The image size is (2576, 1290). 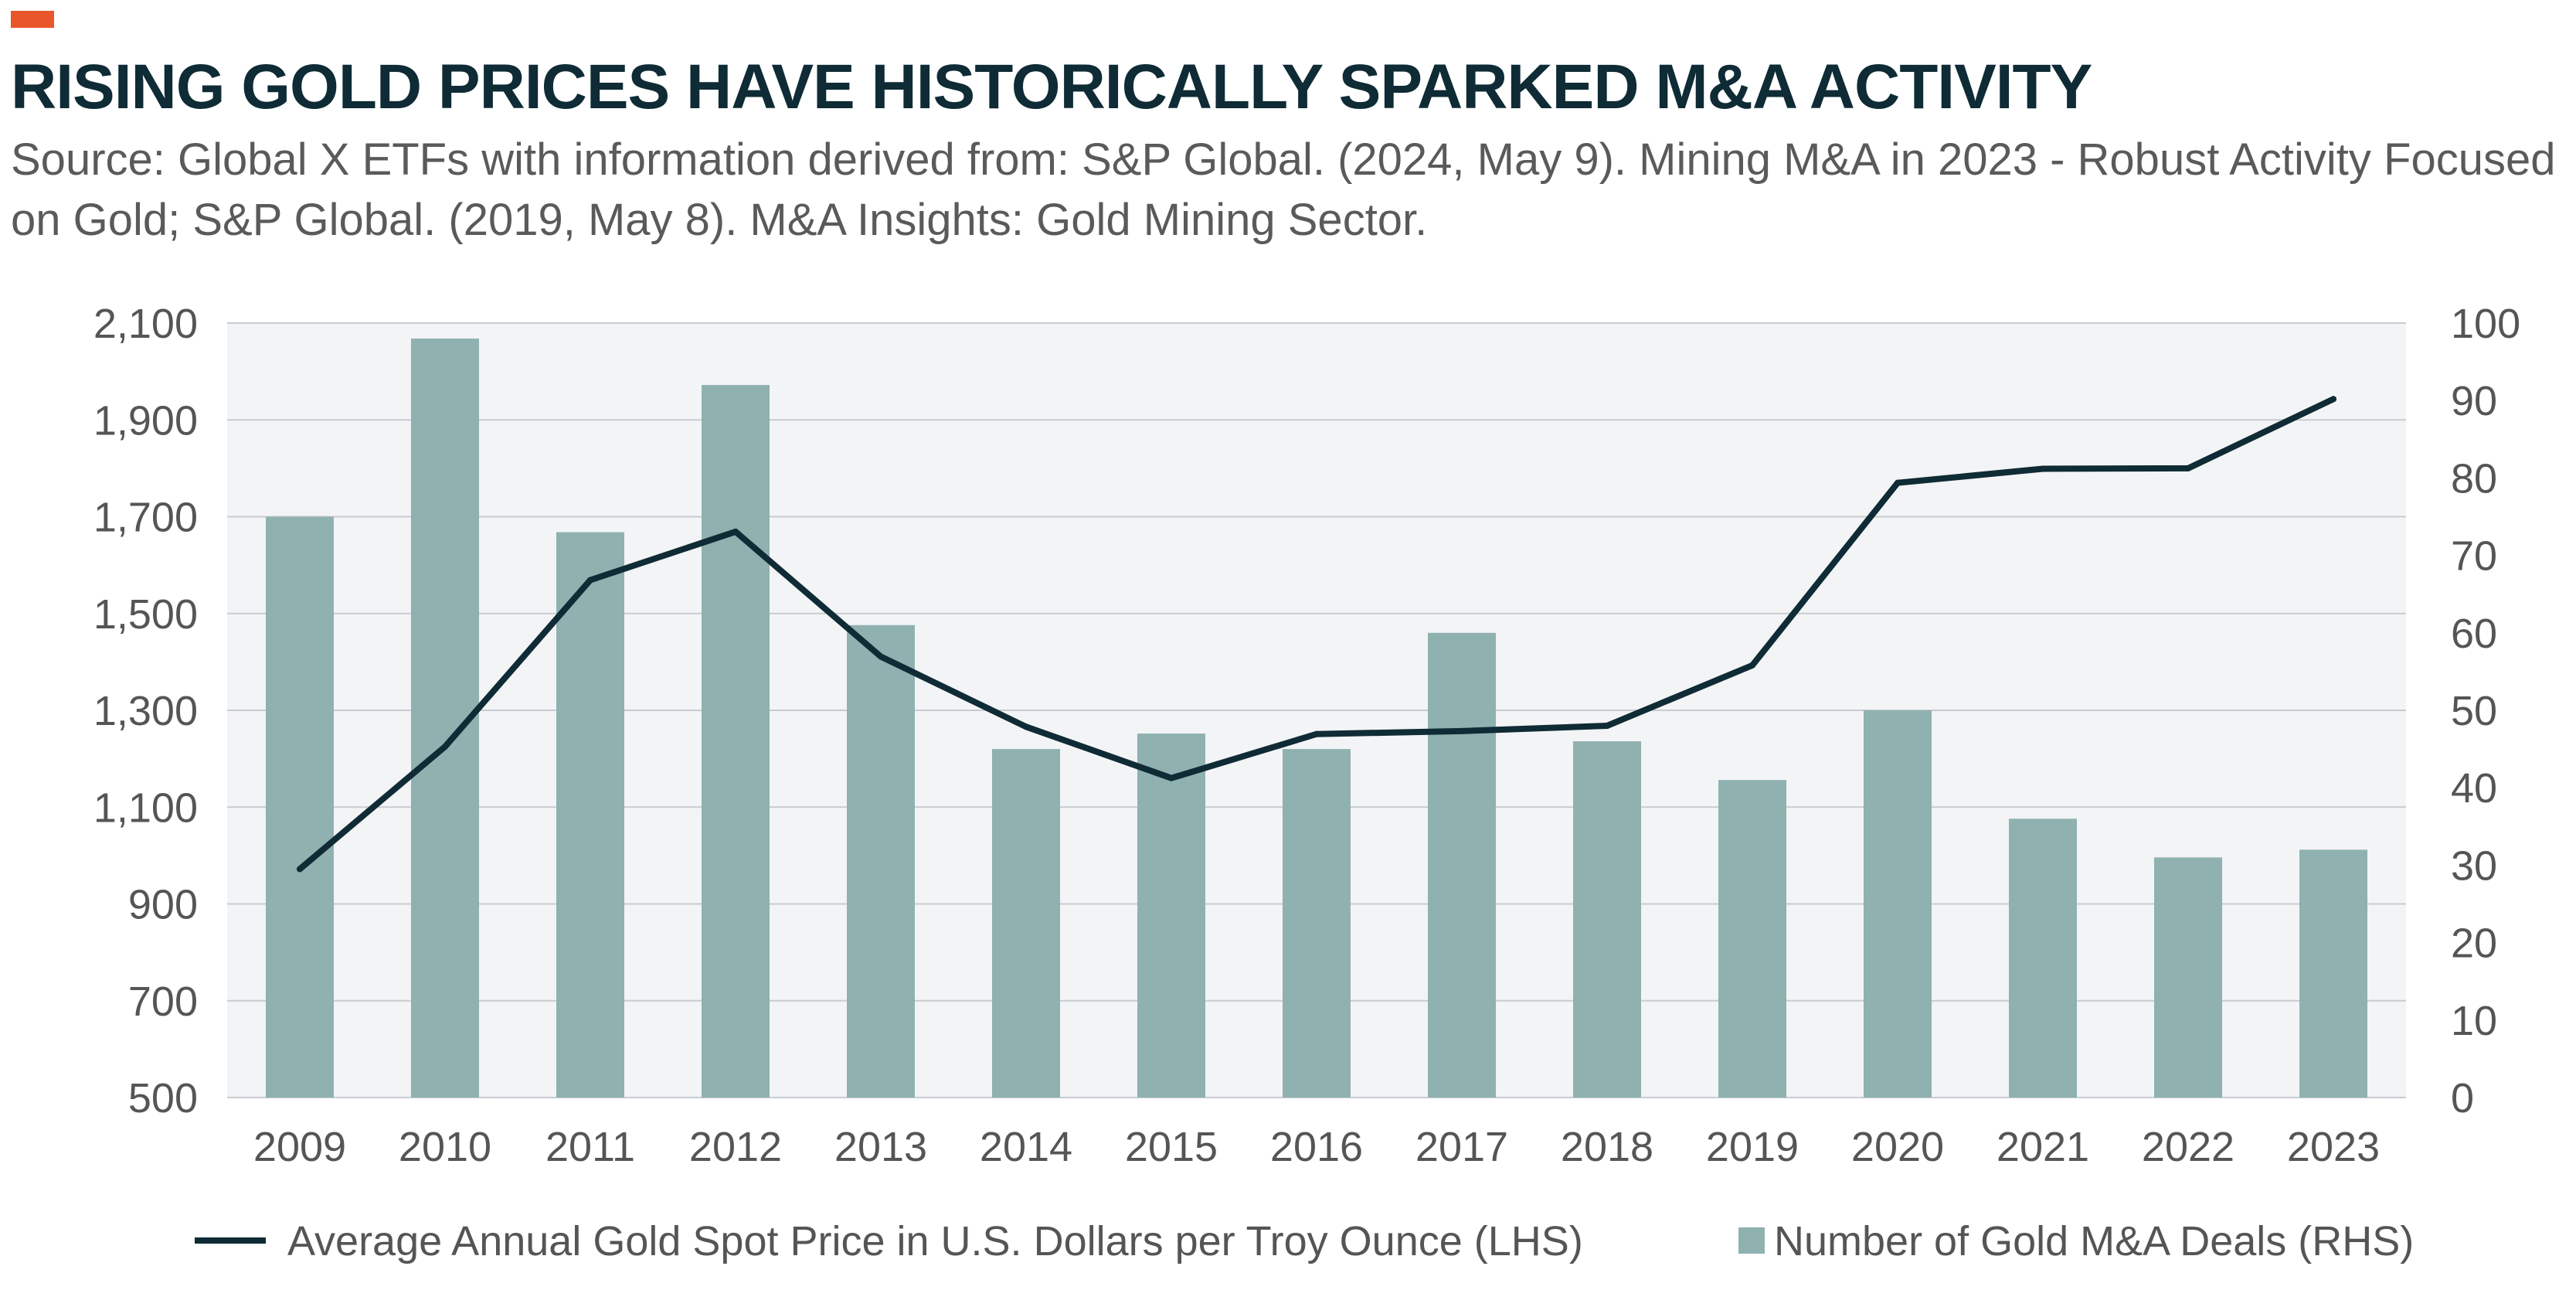 I want to click on left-axis-tick-label: 1,300, so click(x=145, y=711).